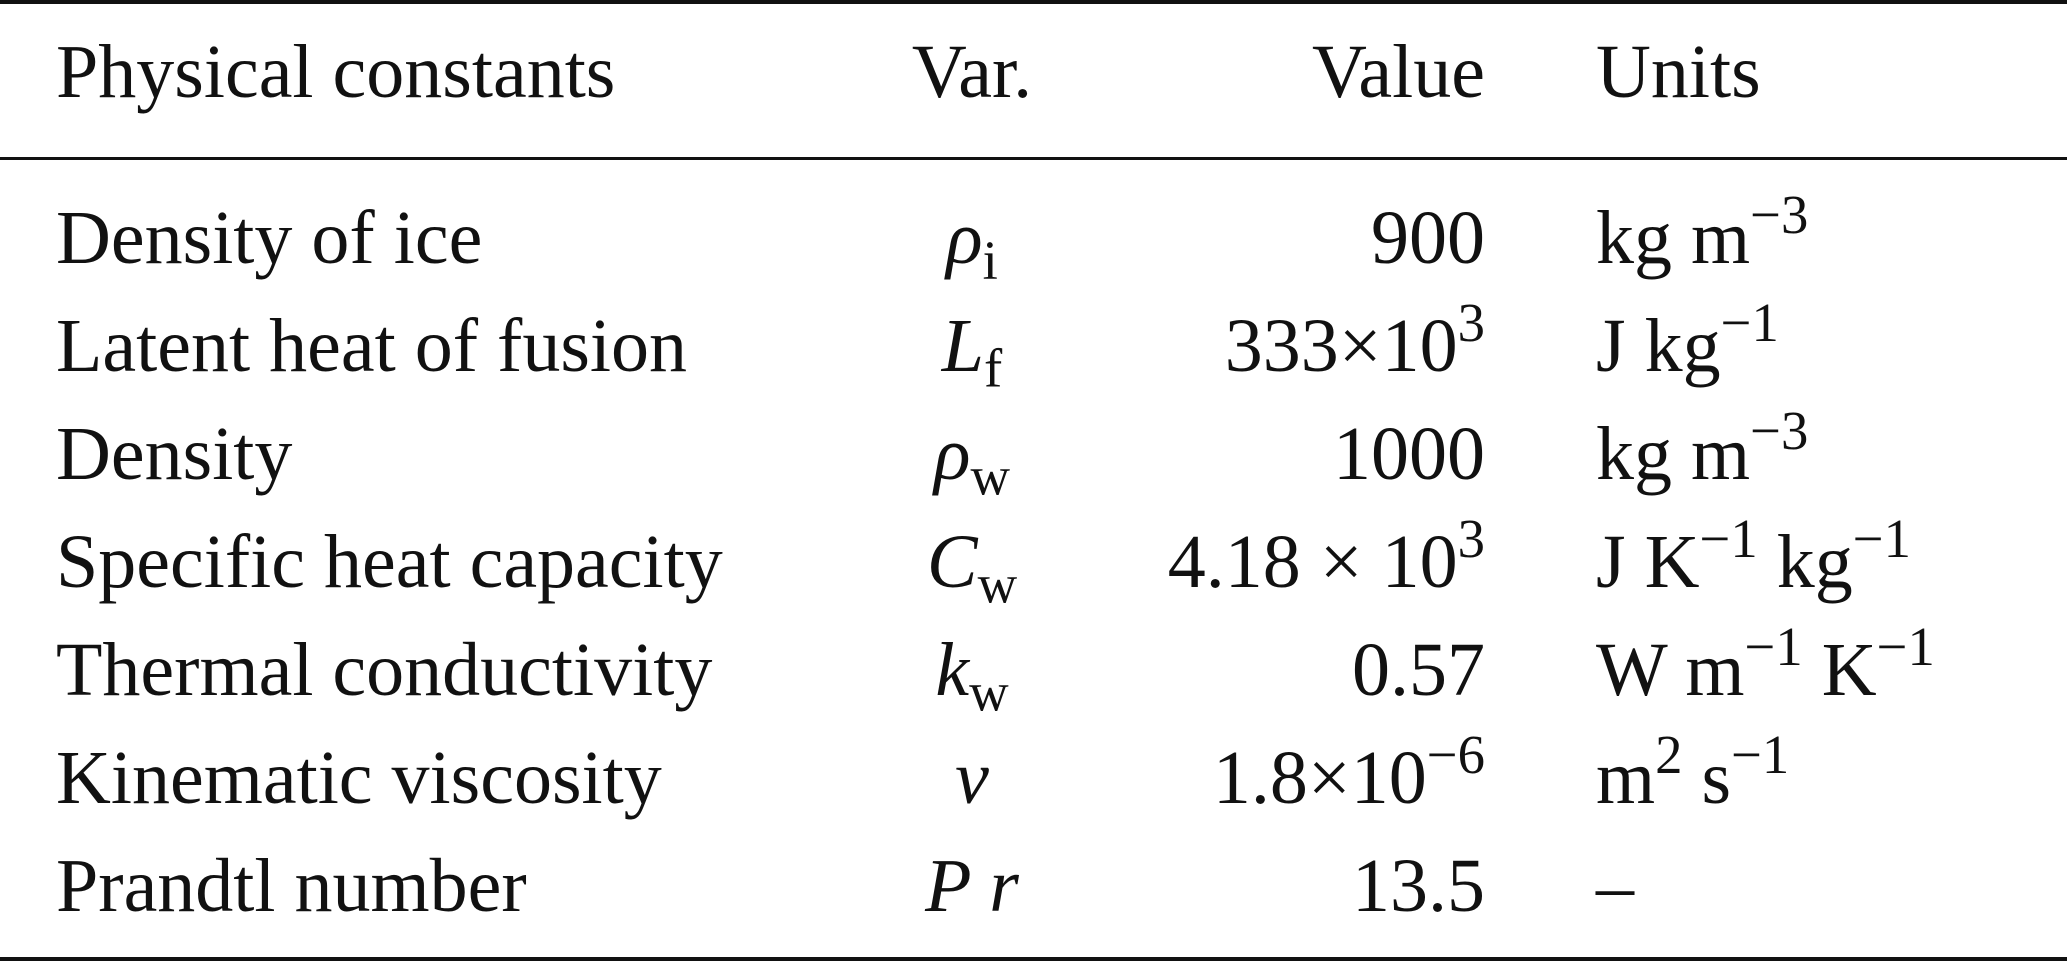 The image size is (2067, 963). I want to click on header-var: Var., so click(972, 72).